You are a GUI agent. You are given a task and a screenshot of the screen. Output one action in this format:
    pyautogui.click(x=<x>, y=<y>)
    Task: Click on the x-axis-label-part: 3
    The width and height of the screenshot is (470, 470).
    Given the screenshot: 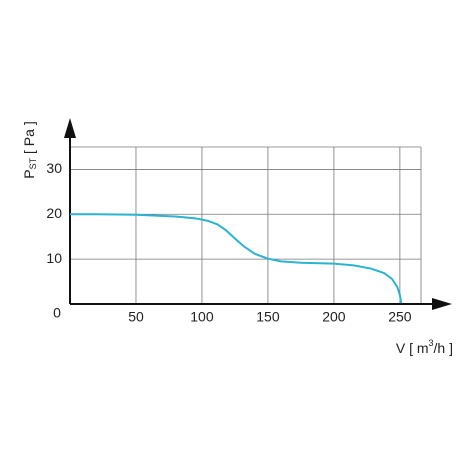 What is the action you would take?
    pyautogui.click(x=431, y=343)
    